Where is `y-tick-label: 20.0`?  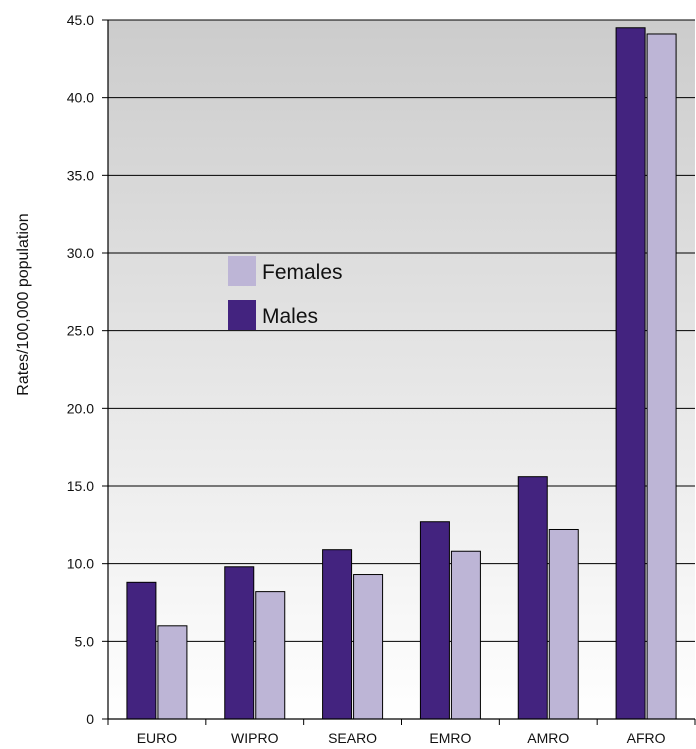 y-tick-label: 20.0 is located at coordinates (80, 408).